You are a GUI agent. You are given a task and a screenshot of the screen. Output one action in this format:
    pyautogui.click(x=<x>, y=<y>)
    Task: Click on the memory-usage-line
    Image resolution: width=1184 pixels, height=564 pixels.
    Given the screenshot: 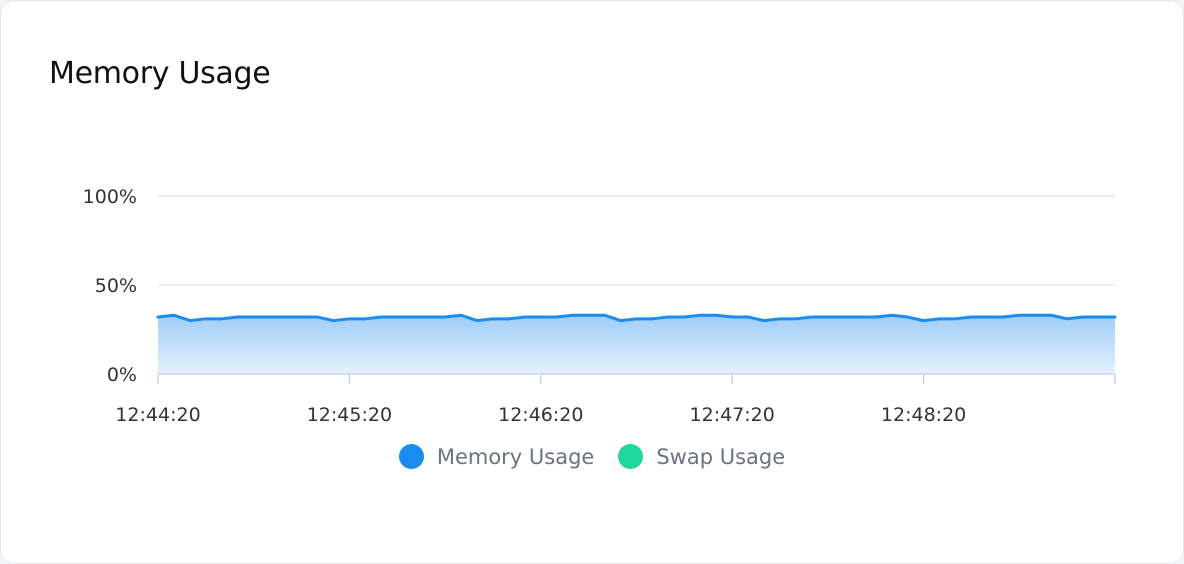 What is the action you would take?
    pyautogui.click(x=636, y=318)
    